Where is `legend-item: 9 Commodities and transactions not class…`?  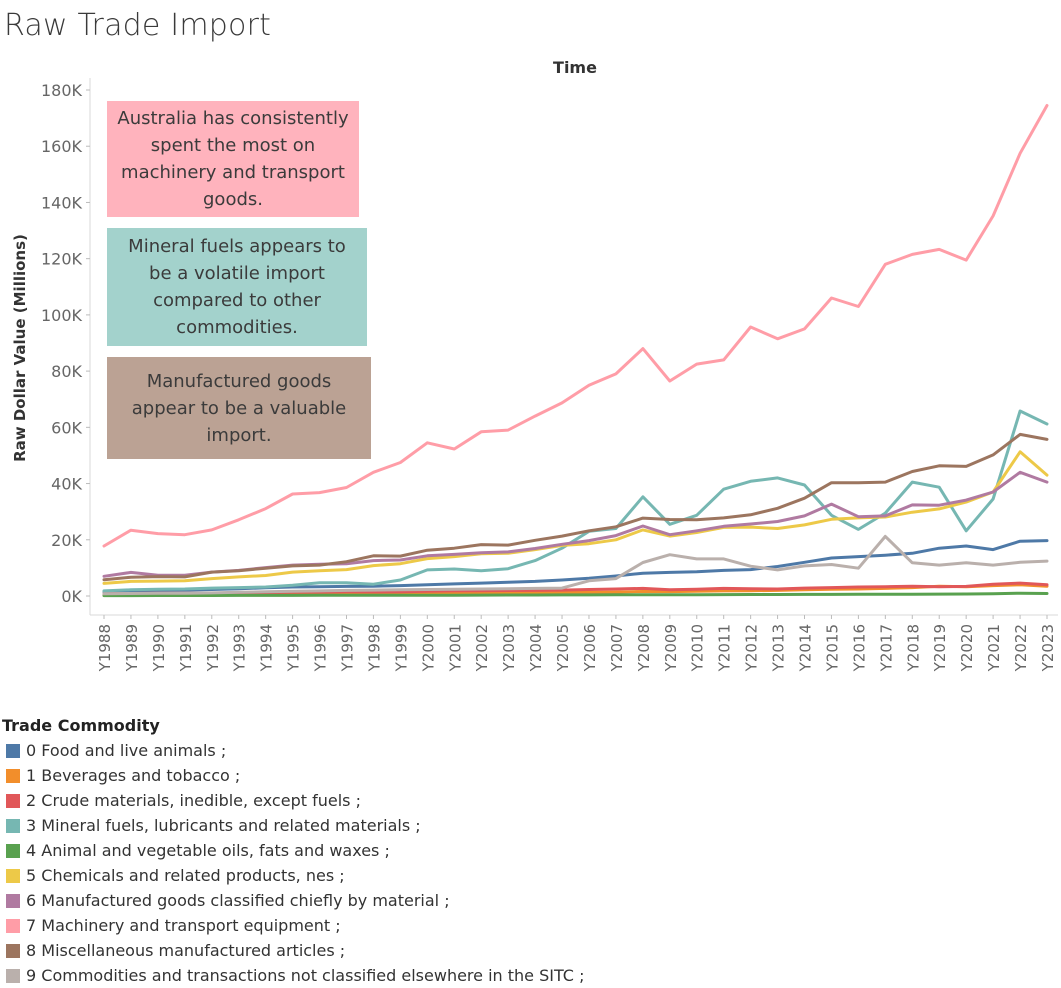
legend-item: 9 Commodities and transactions not class… is located at coordinates (293, 975).